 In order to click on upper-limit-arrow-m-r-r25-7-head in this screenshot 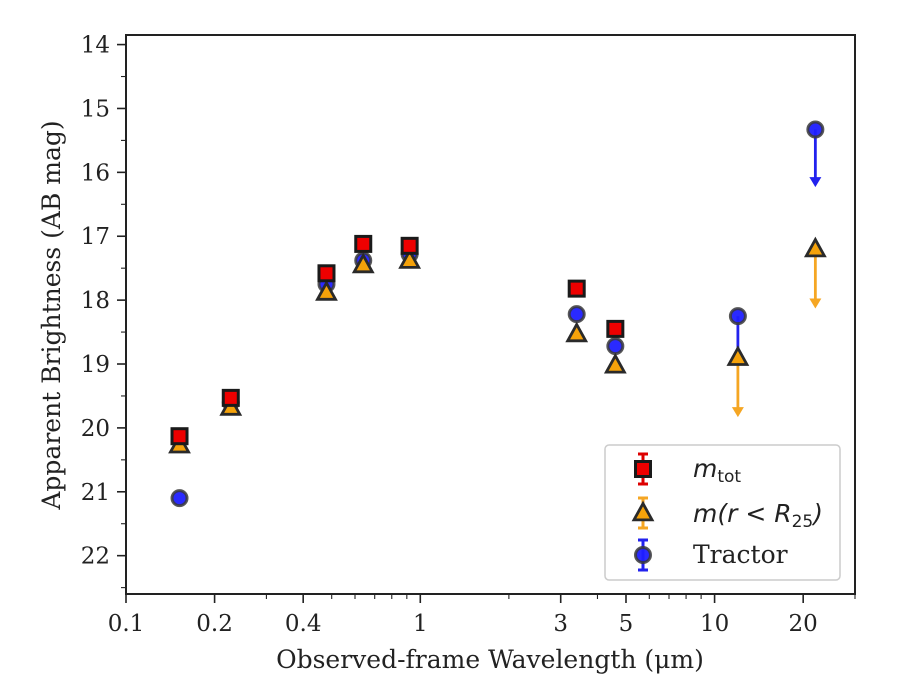, I will do `click(737, 412)`.